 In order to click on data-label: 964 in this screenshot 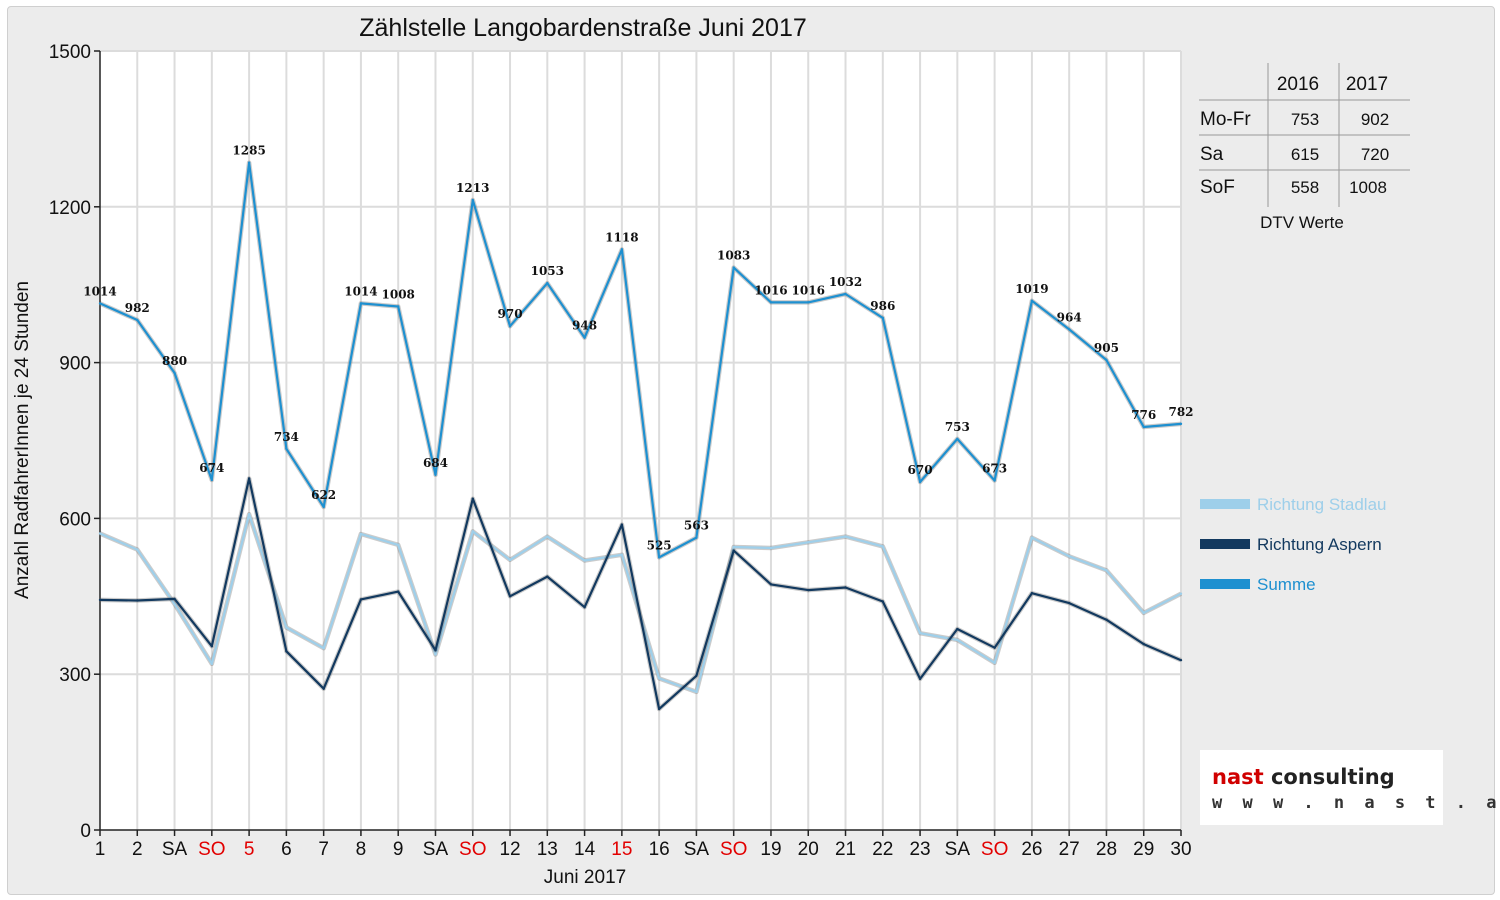, I will do `click(1069, 317)`.